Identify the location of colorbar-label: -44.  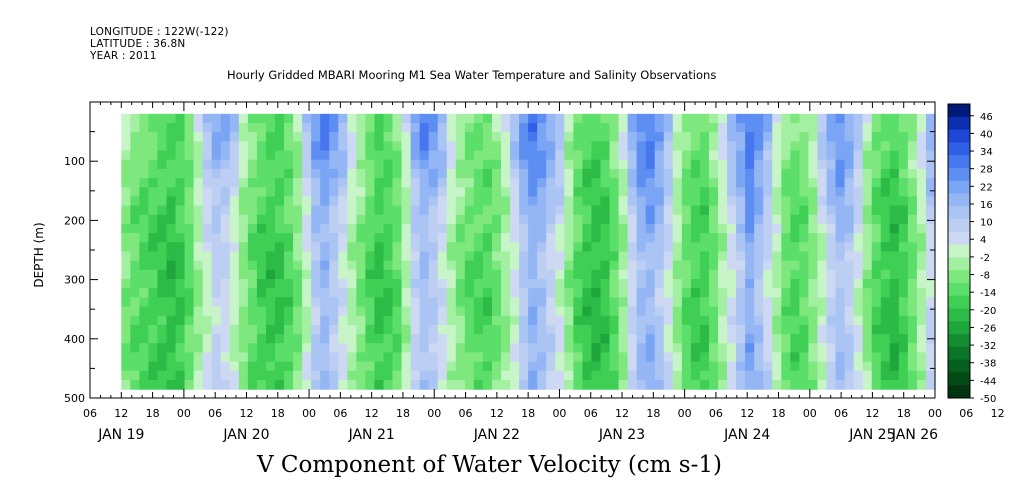
(988, 381).